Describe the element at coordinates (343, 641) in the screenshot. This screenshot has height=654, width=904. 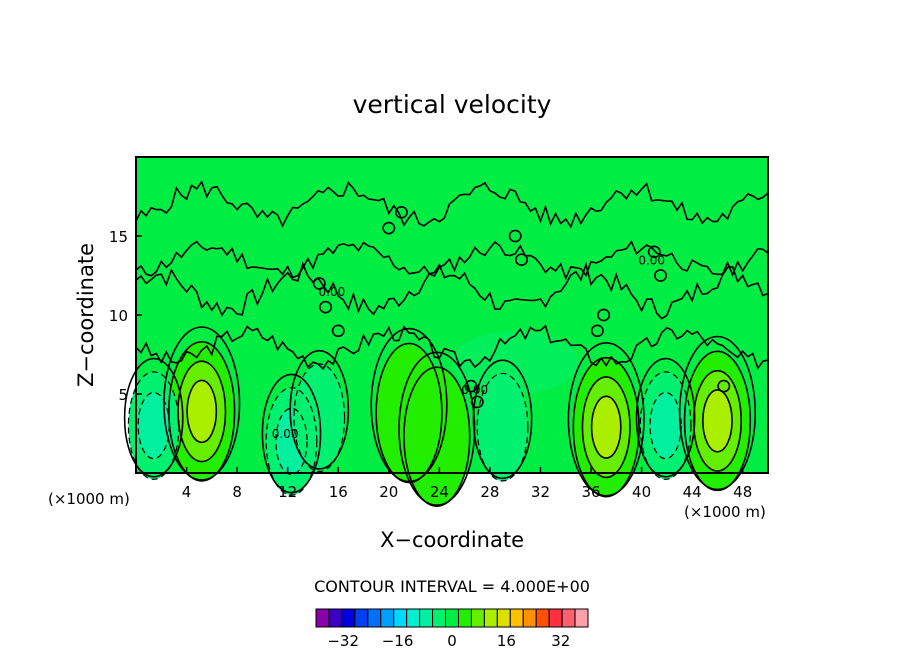
I see `colorbar-tick-label: −32` at that location.